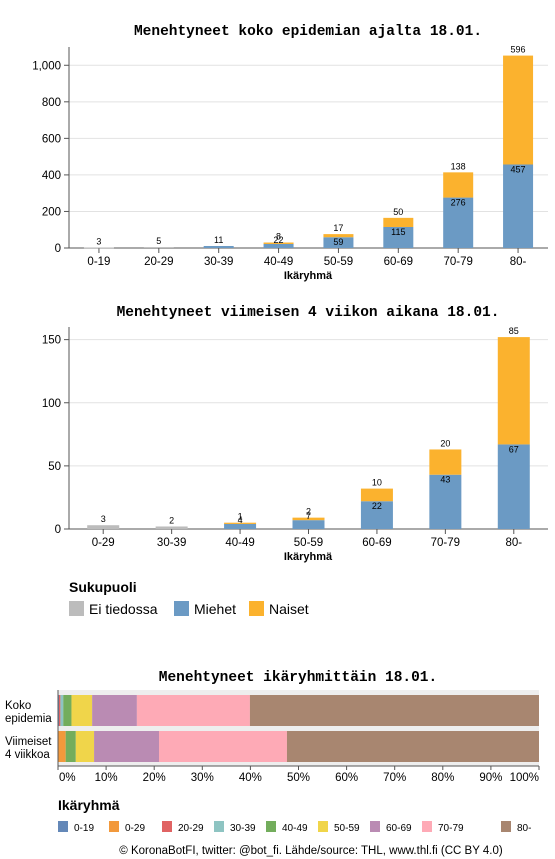 The height and width of the screenshot is (859, 555). I want to click on y-tick-label: 50, so click(54, 467).